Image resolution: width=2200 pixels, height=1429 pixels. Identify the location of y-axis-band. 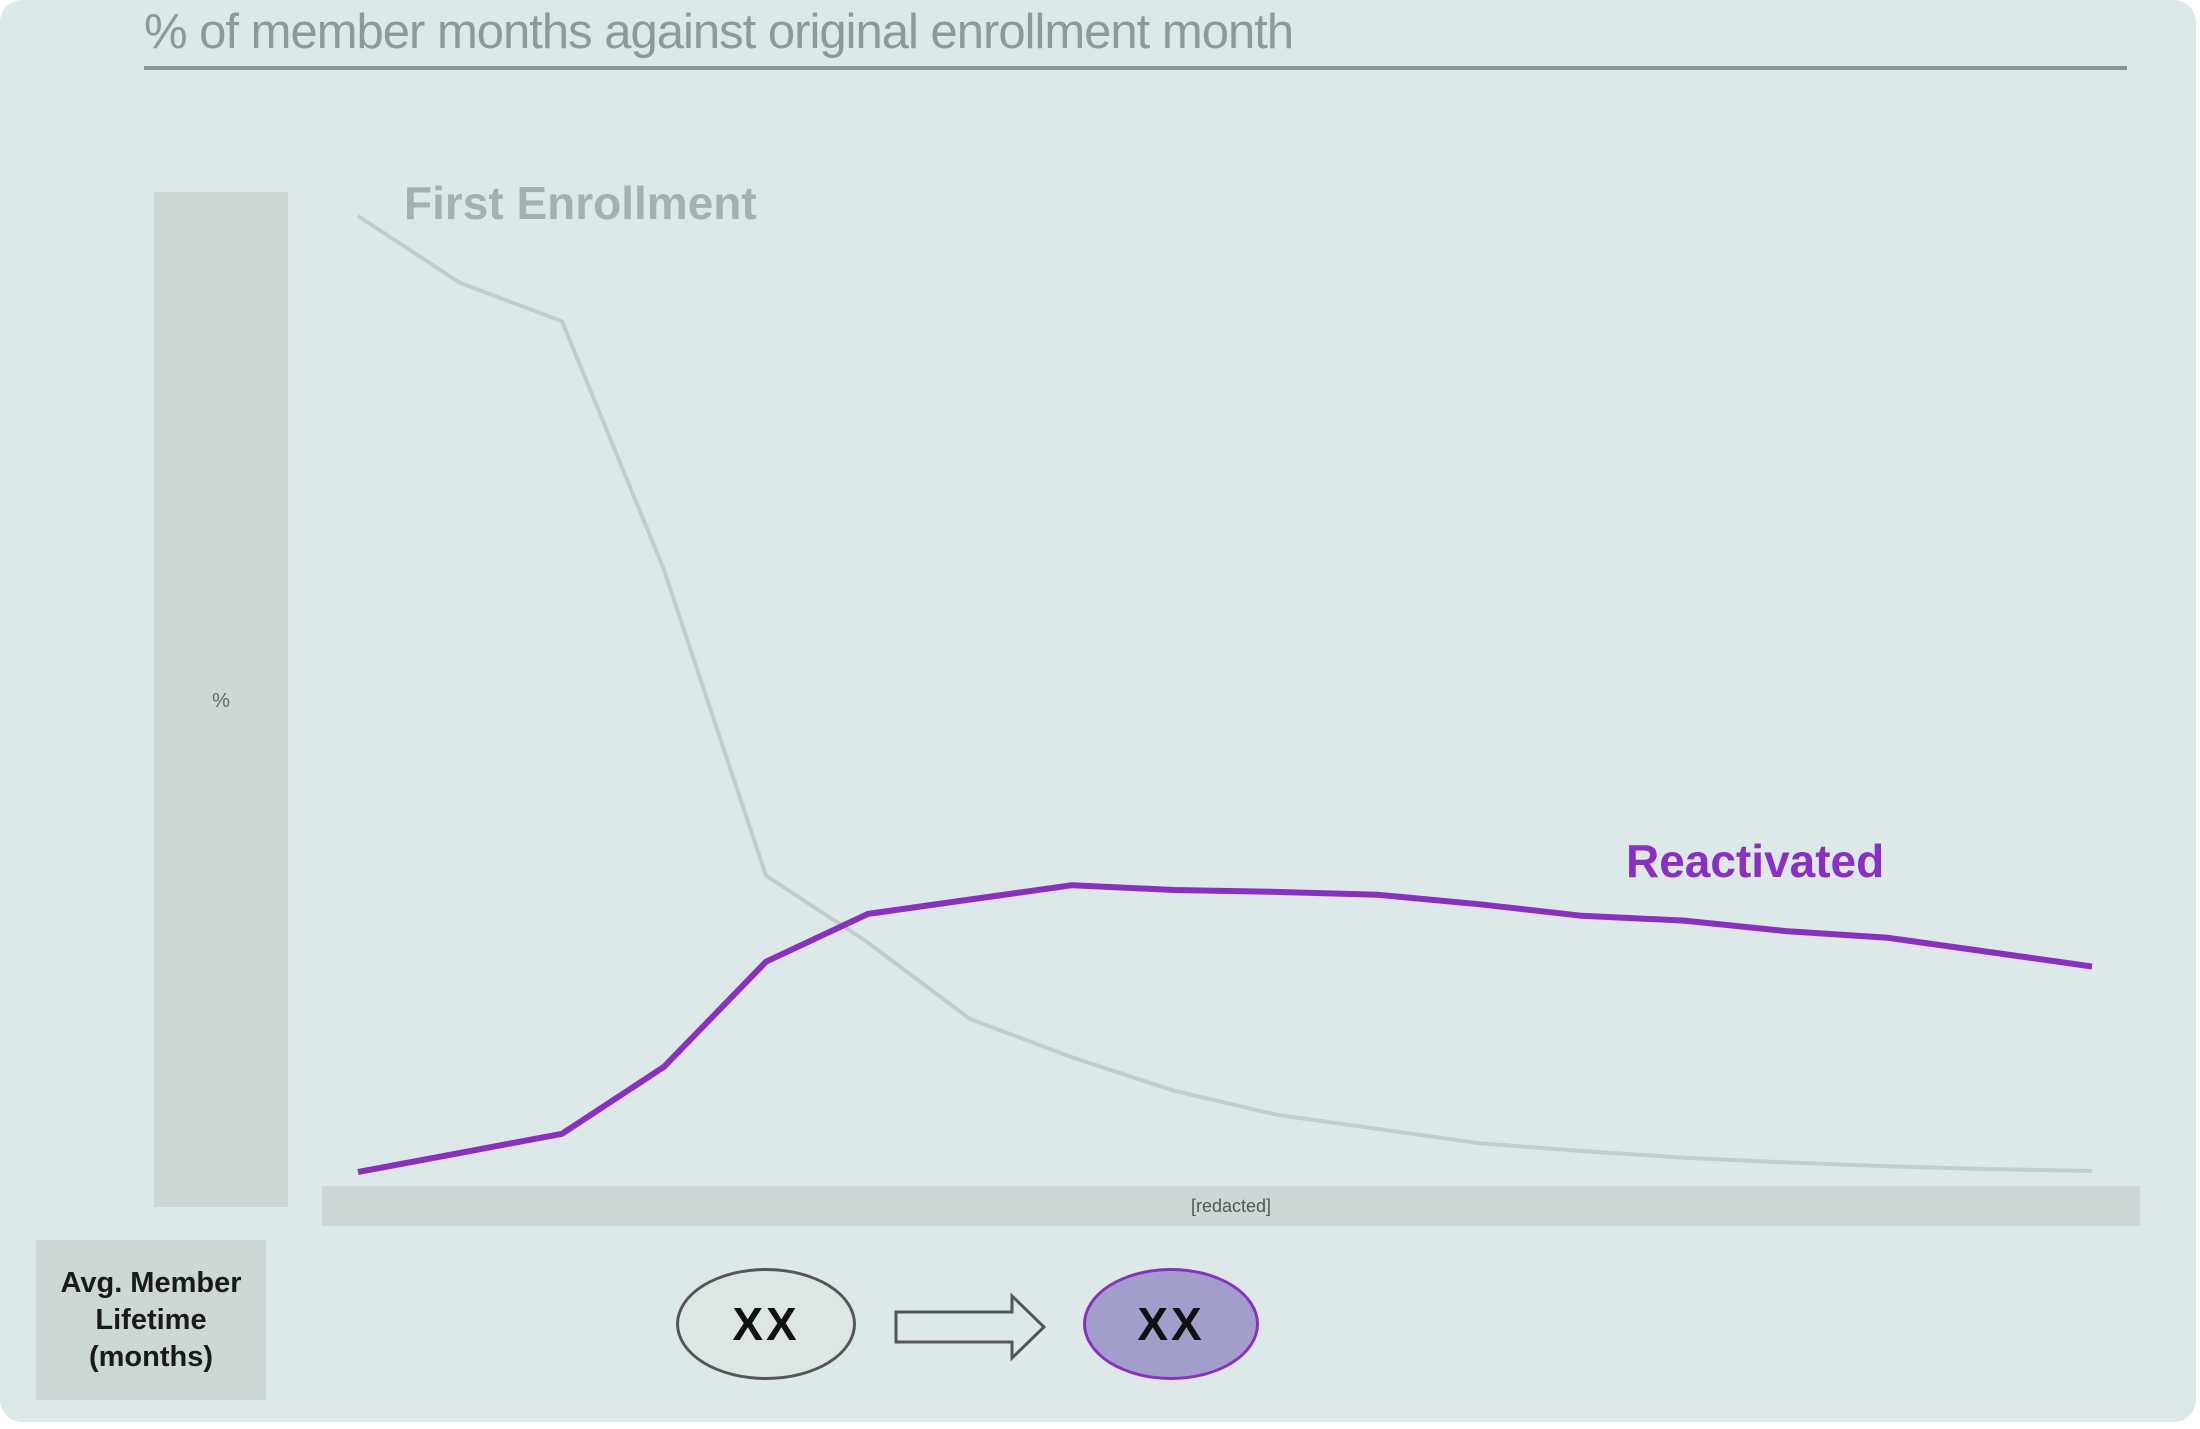
(221, 699).